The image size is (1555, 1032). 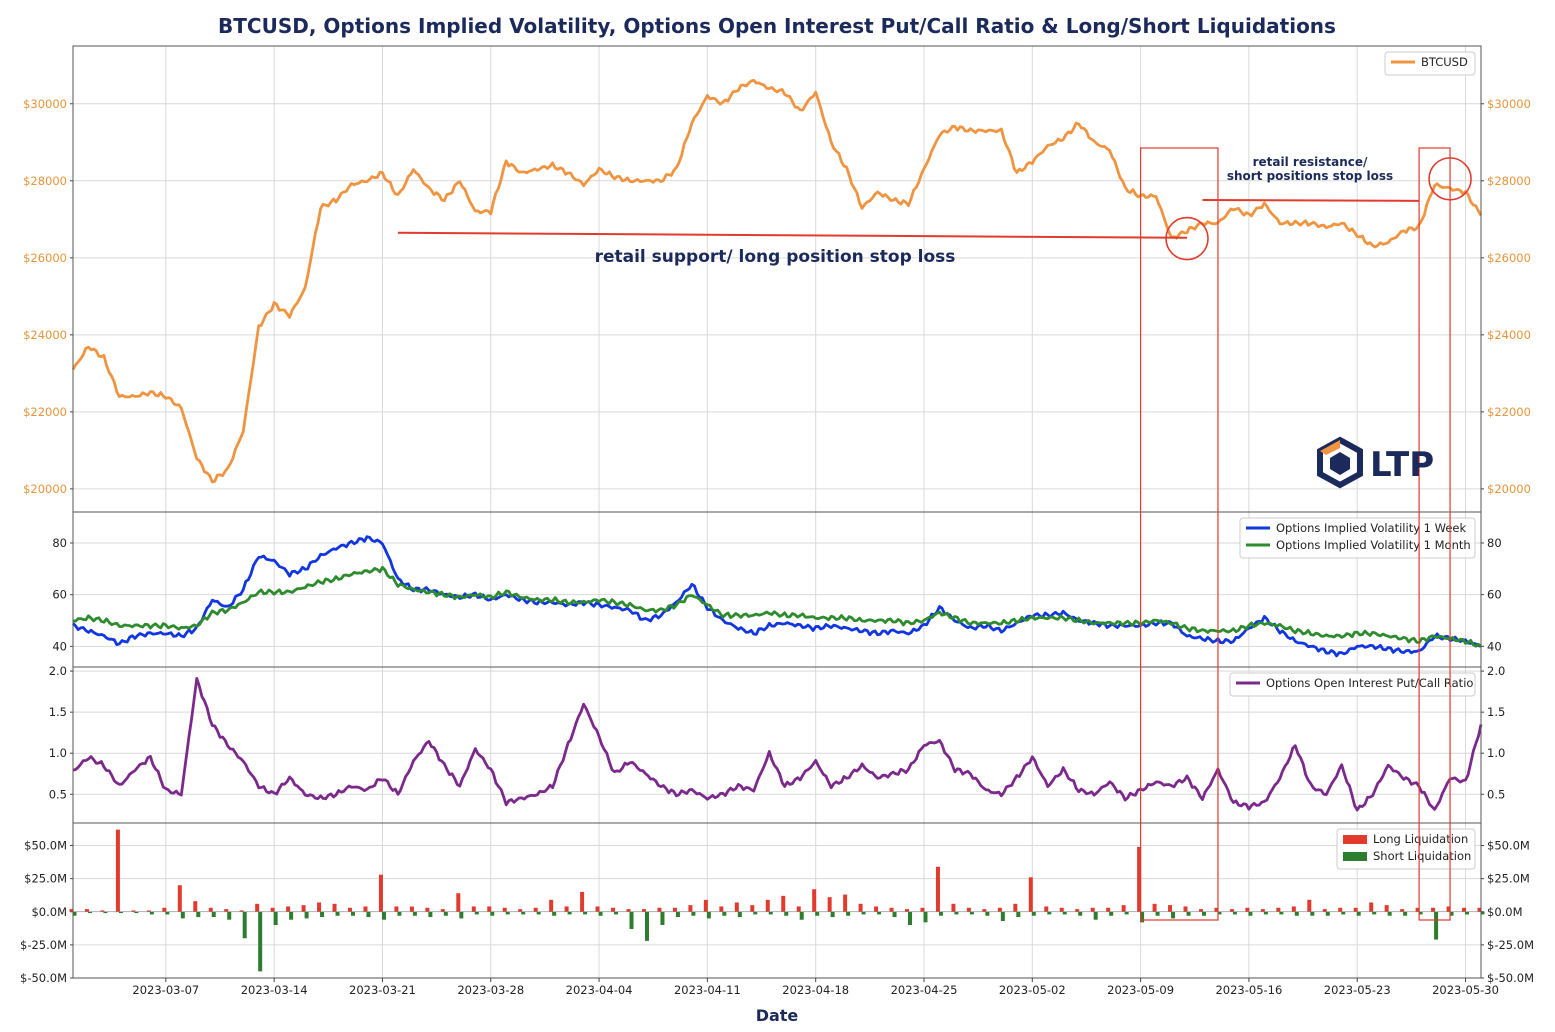 What do you see at coordinates (1444, 62) in the screenshot?
I see `legend-entry: BTCUSD` at bounding box center [1444, 62].